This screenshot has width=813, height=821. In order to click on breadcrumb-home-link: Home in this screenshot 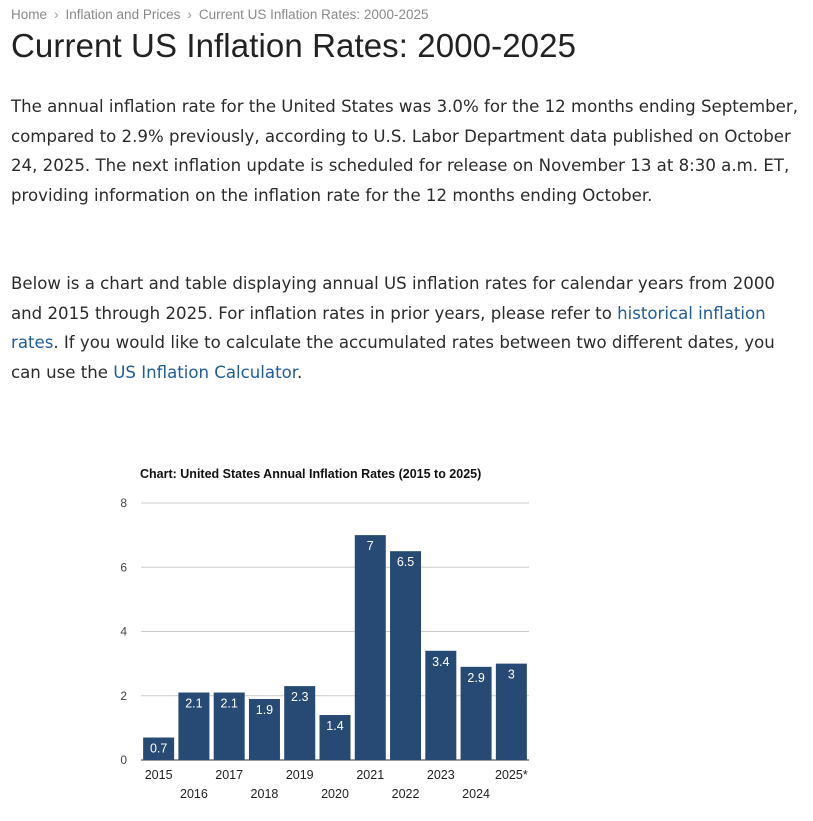, I will do `click(29, 14)`.